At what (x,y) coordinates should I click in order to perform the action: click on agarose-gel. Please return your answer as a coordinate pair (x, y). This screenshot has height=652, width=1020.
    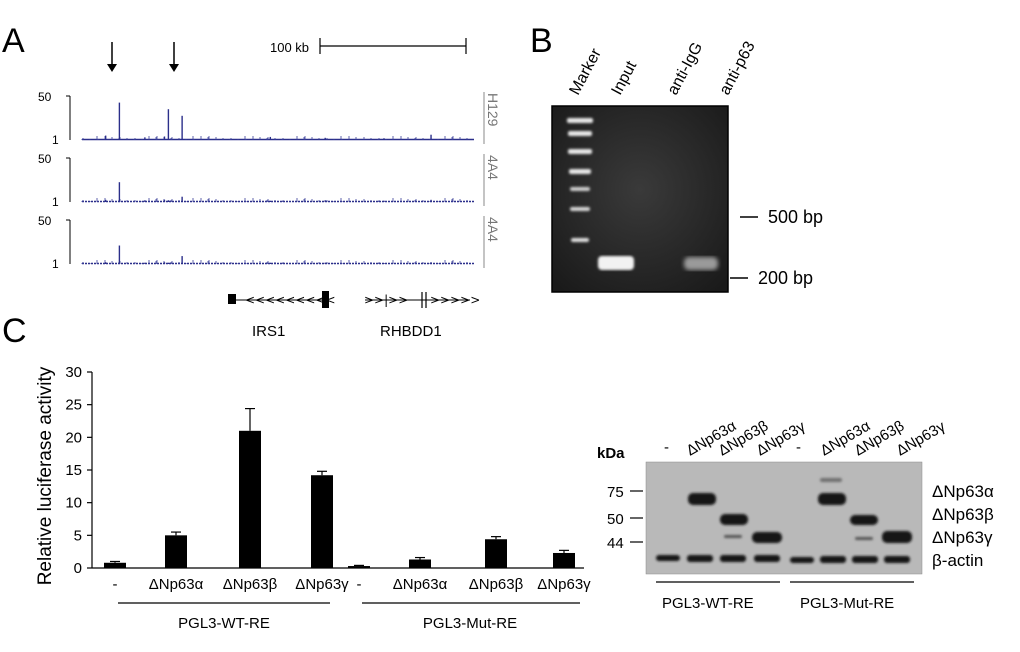
    Looking at the image, I should click on (640, 199).